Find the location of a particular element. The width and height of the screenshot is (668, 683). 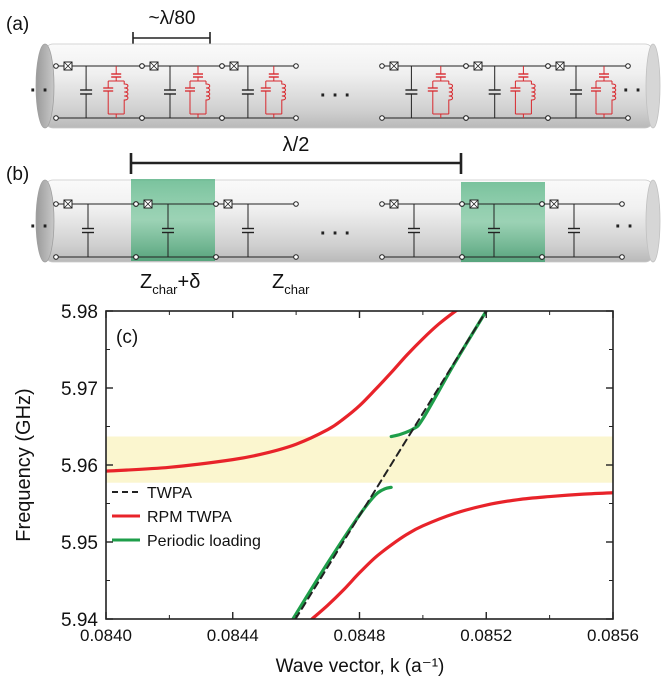

ellipsis-a-left: · · is located at coordinates (39, 91).